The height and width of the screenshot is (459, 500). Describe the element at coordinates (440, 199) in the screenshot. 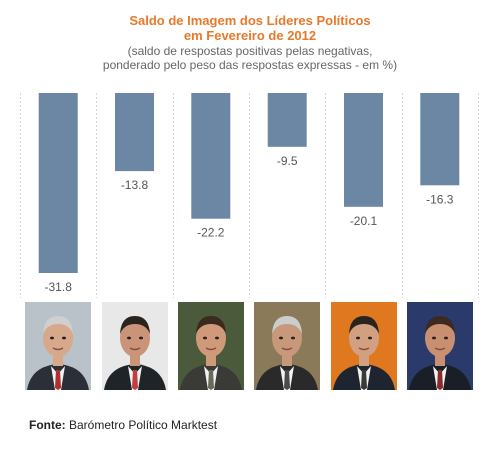

I see `data-label: -16.3` at that location.